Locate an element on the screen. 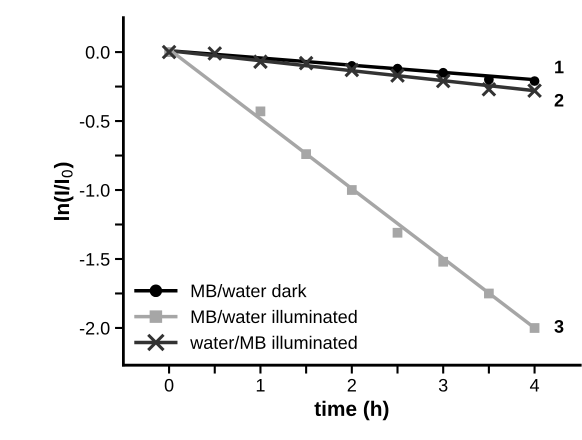 This screenshot has width=582, height=440. y-tick-label: -0.5 is located at coordinates (95, 121).